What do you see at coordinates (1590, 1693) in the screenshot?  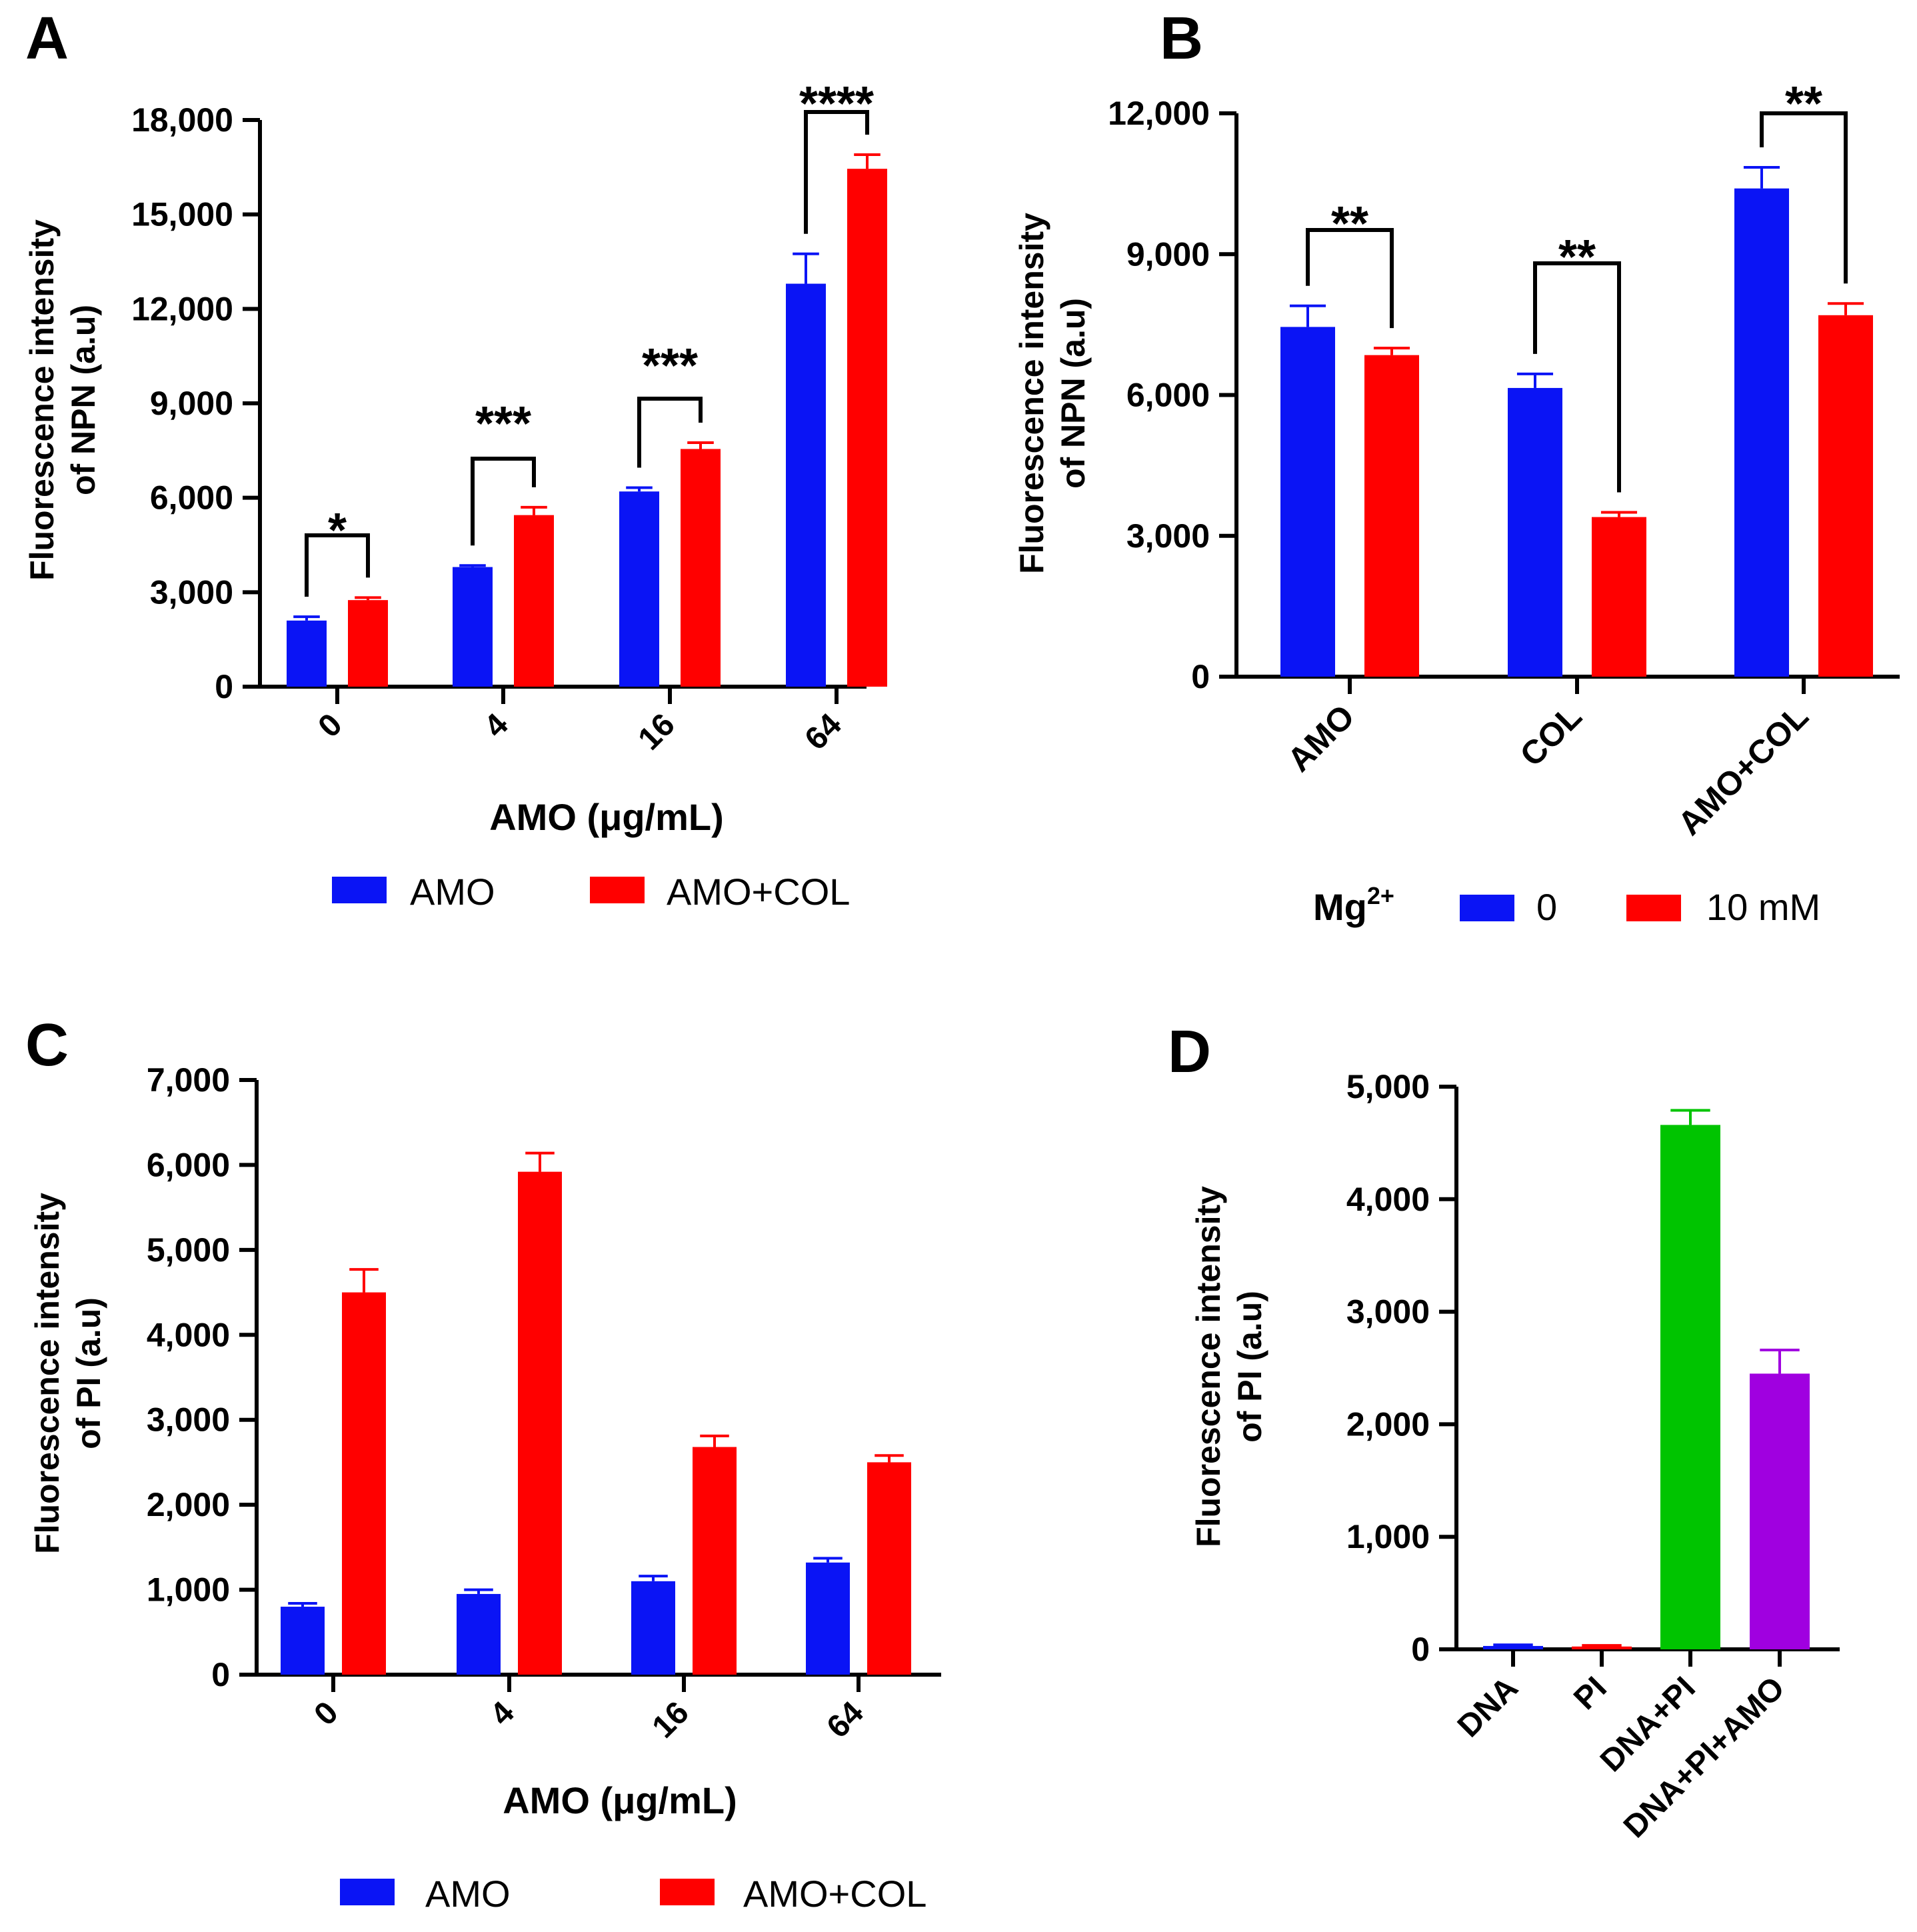 I see `x-tick-label: PI` at bounding box center [1590, 1693].